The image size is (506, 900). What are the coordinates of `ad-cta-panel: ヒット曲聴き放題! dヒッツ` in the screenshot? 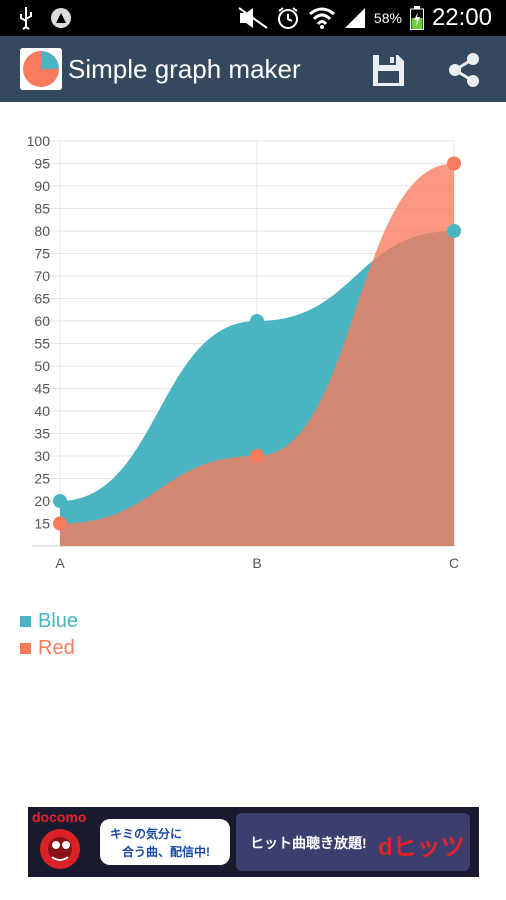 It's located at (353, 842).